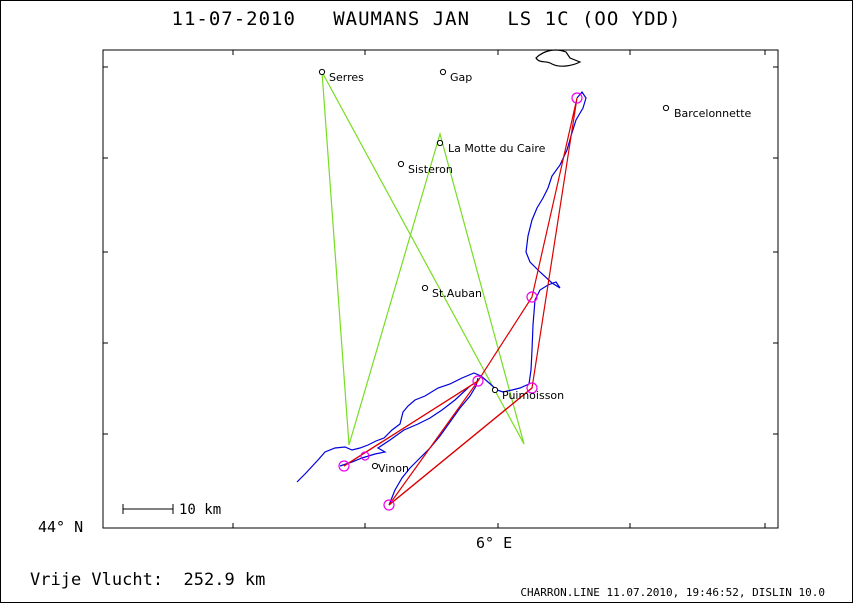 The image size is (853, 603). What do you see at coordinates (200, 510) in the screenshot?
I see `scale-bar-label: 10 km` at bounding box center [200, 510].